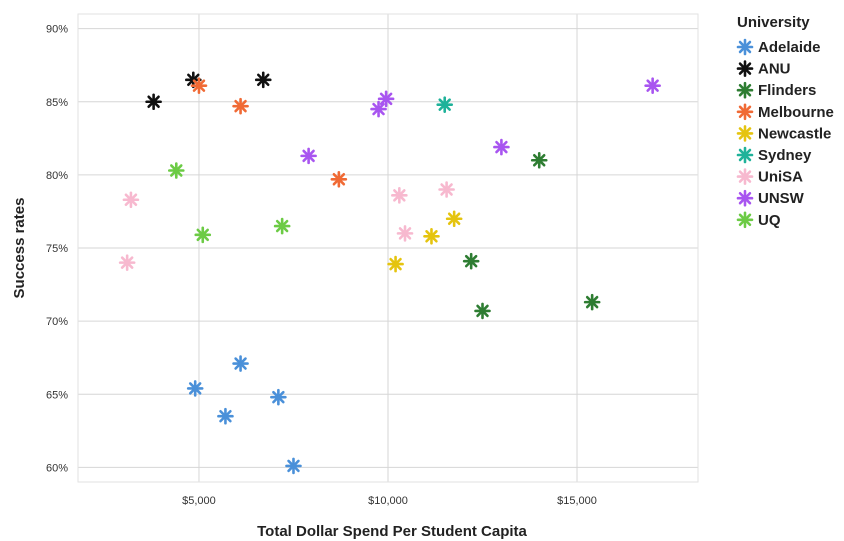 This screenshot has height=541, width=844. Describe the element at coordinates (577, 501) in the screenshot. I see `x-tick-label: $15,000` at that location.